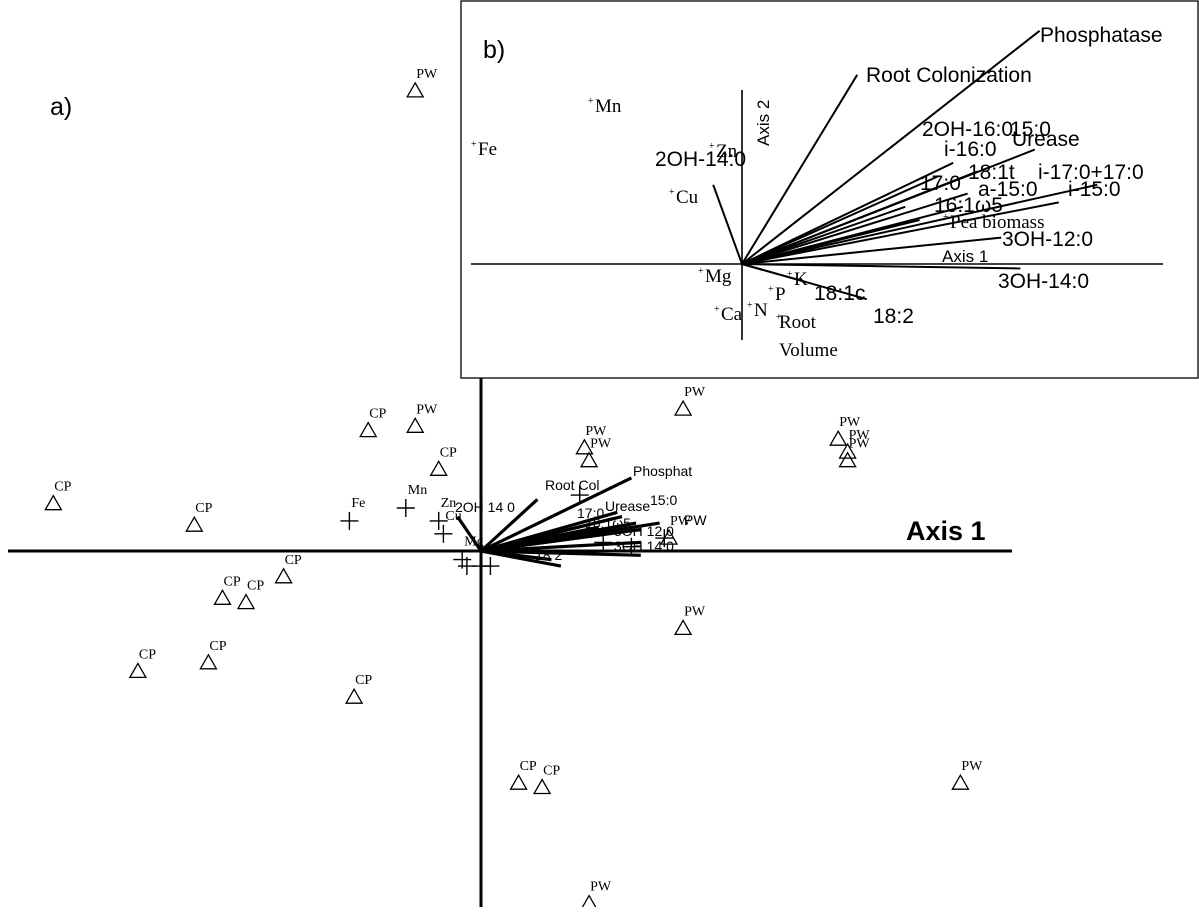 The height and width of the screenshot is (912, 1199). Describe the element at coordinates (1091, 172) in the screenshot. I see `inset-vector-label-i-17-0-17-0: i-17:0+17:0` at that location.